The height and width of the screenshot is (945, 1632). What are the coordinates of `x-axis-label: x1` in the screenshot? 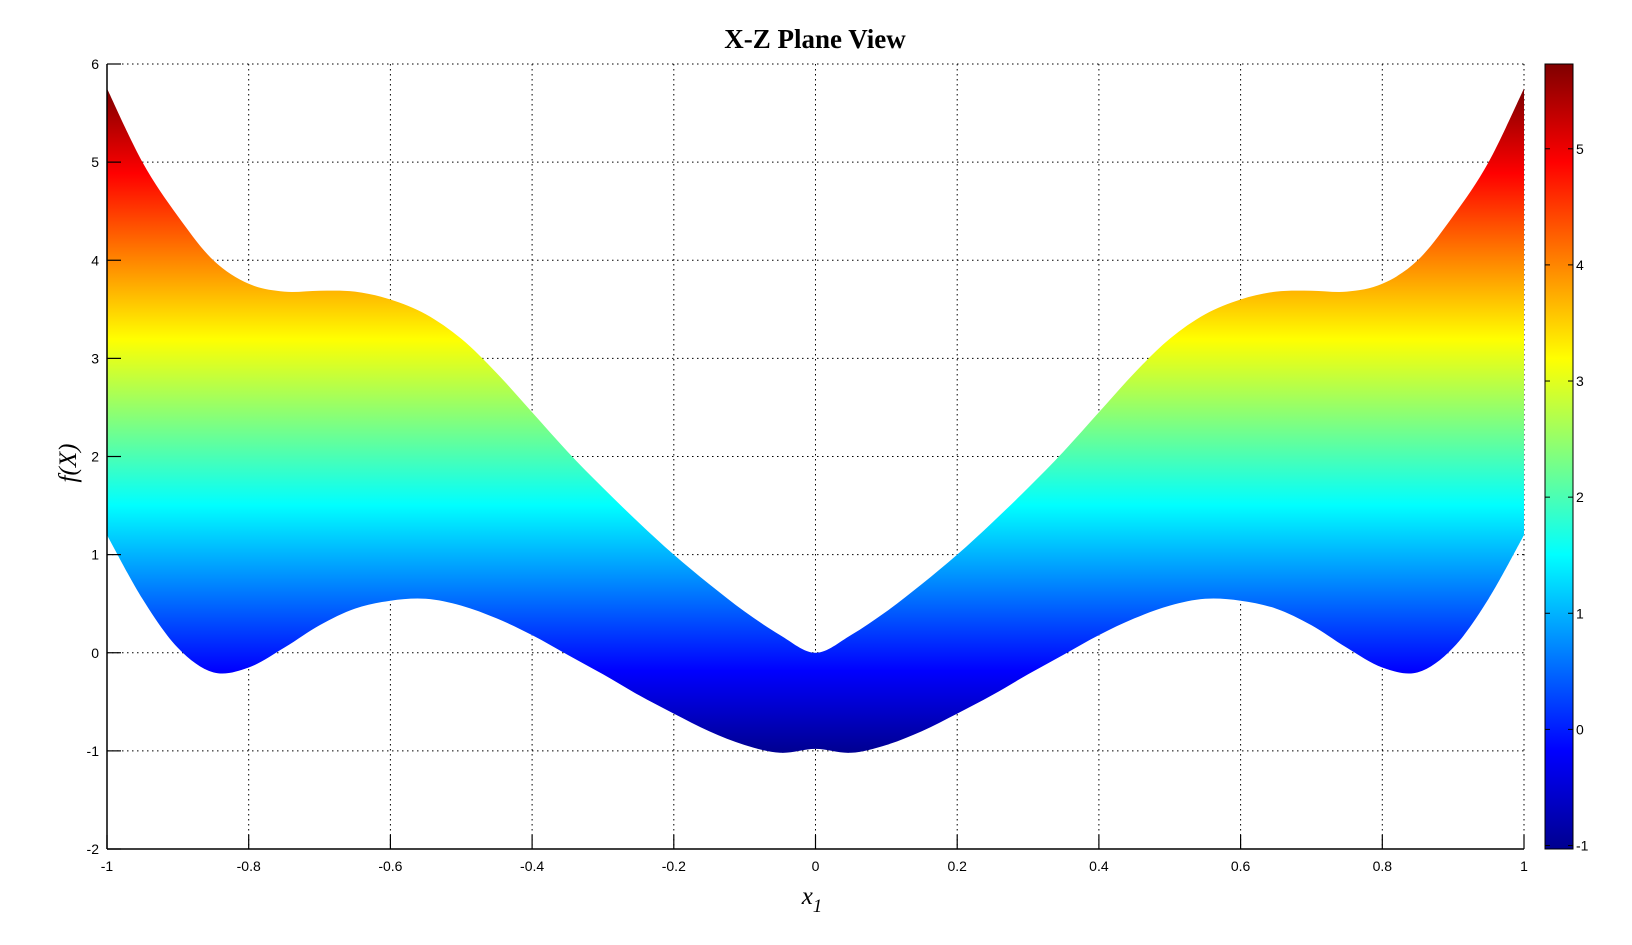 It's located at (812, 900).